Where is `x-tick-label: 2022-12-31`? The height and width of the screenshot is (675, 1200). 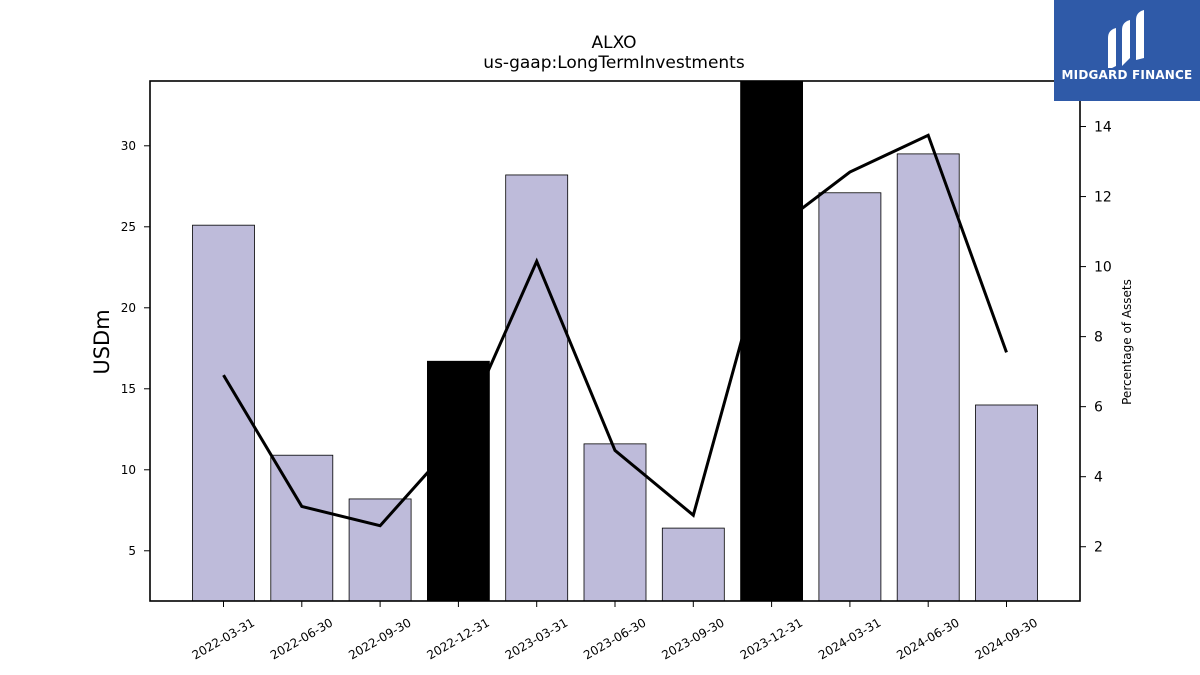
x-tick-label: 2022-12-31 is located at coordinates (457, 638).